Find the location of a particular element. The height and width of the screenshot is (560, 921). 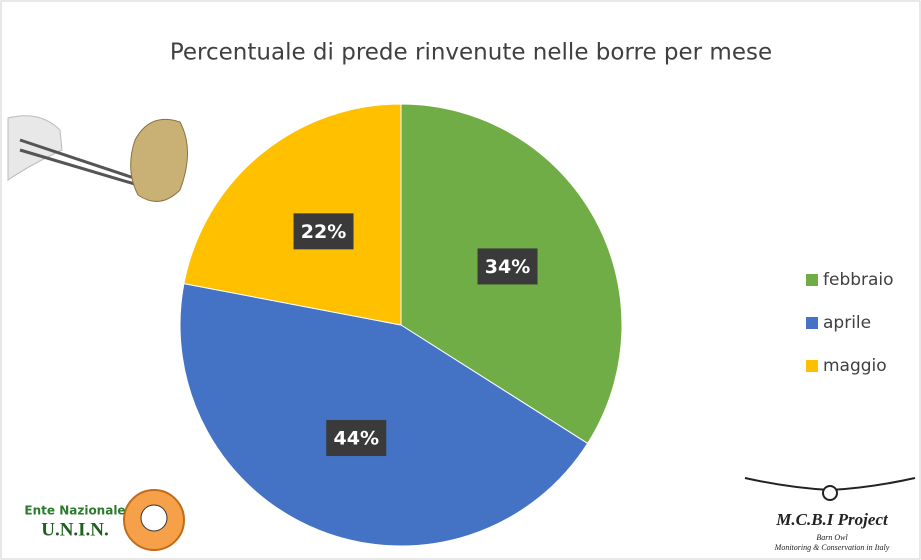

data-label: 22% is located at coordinates (323, 232).